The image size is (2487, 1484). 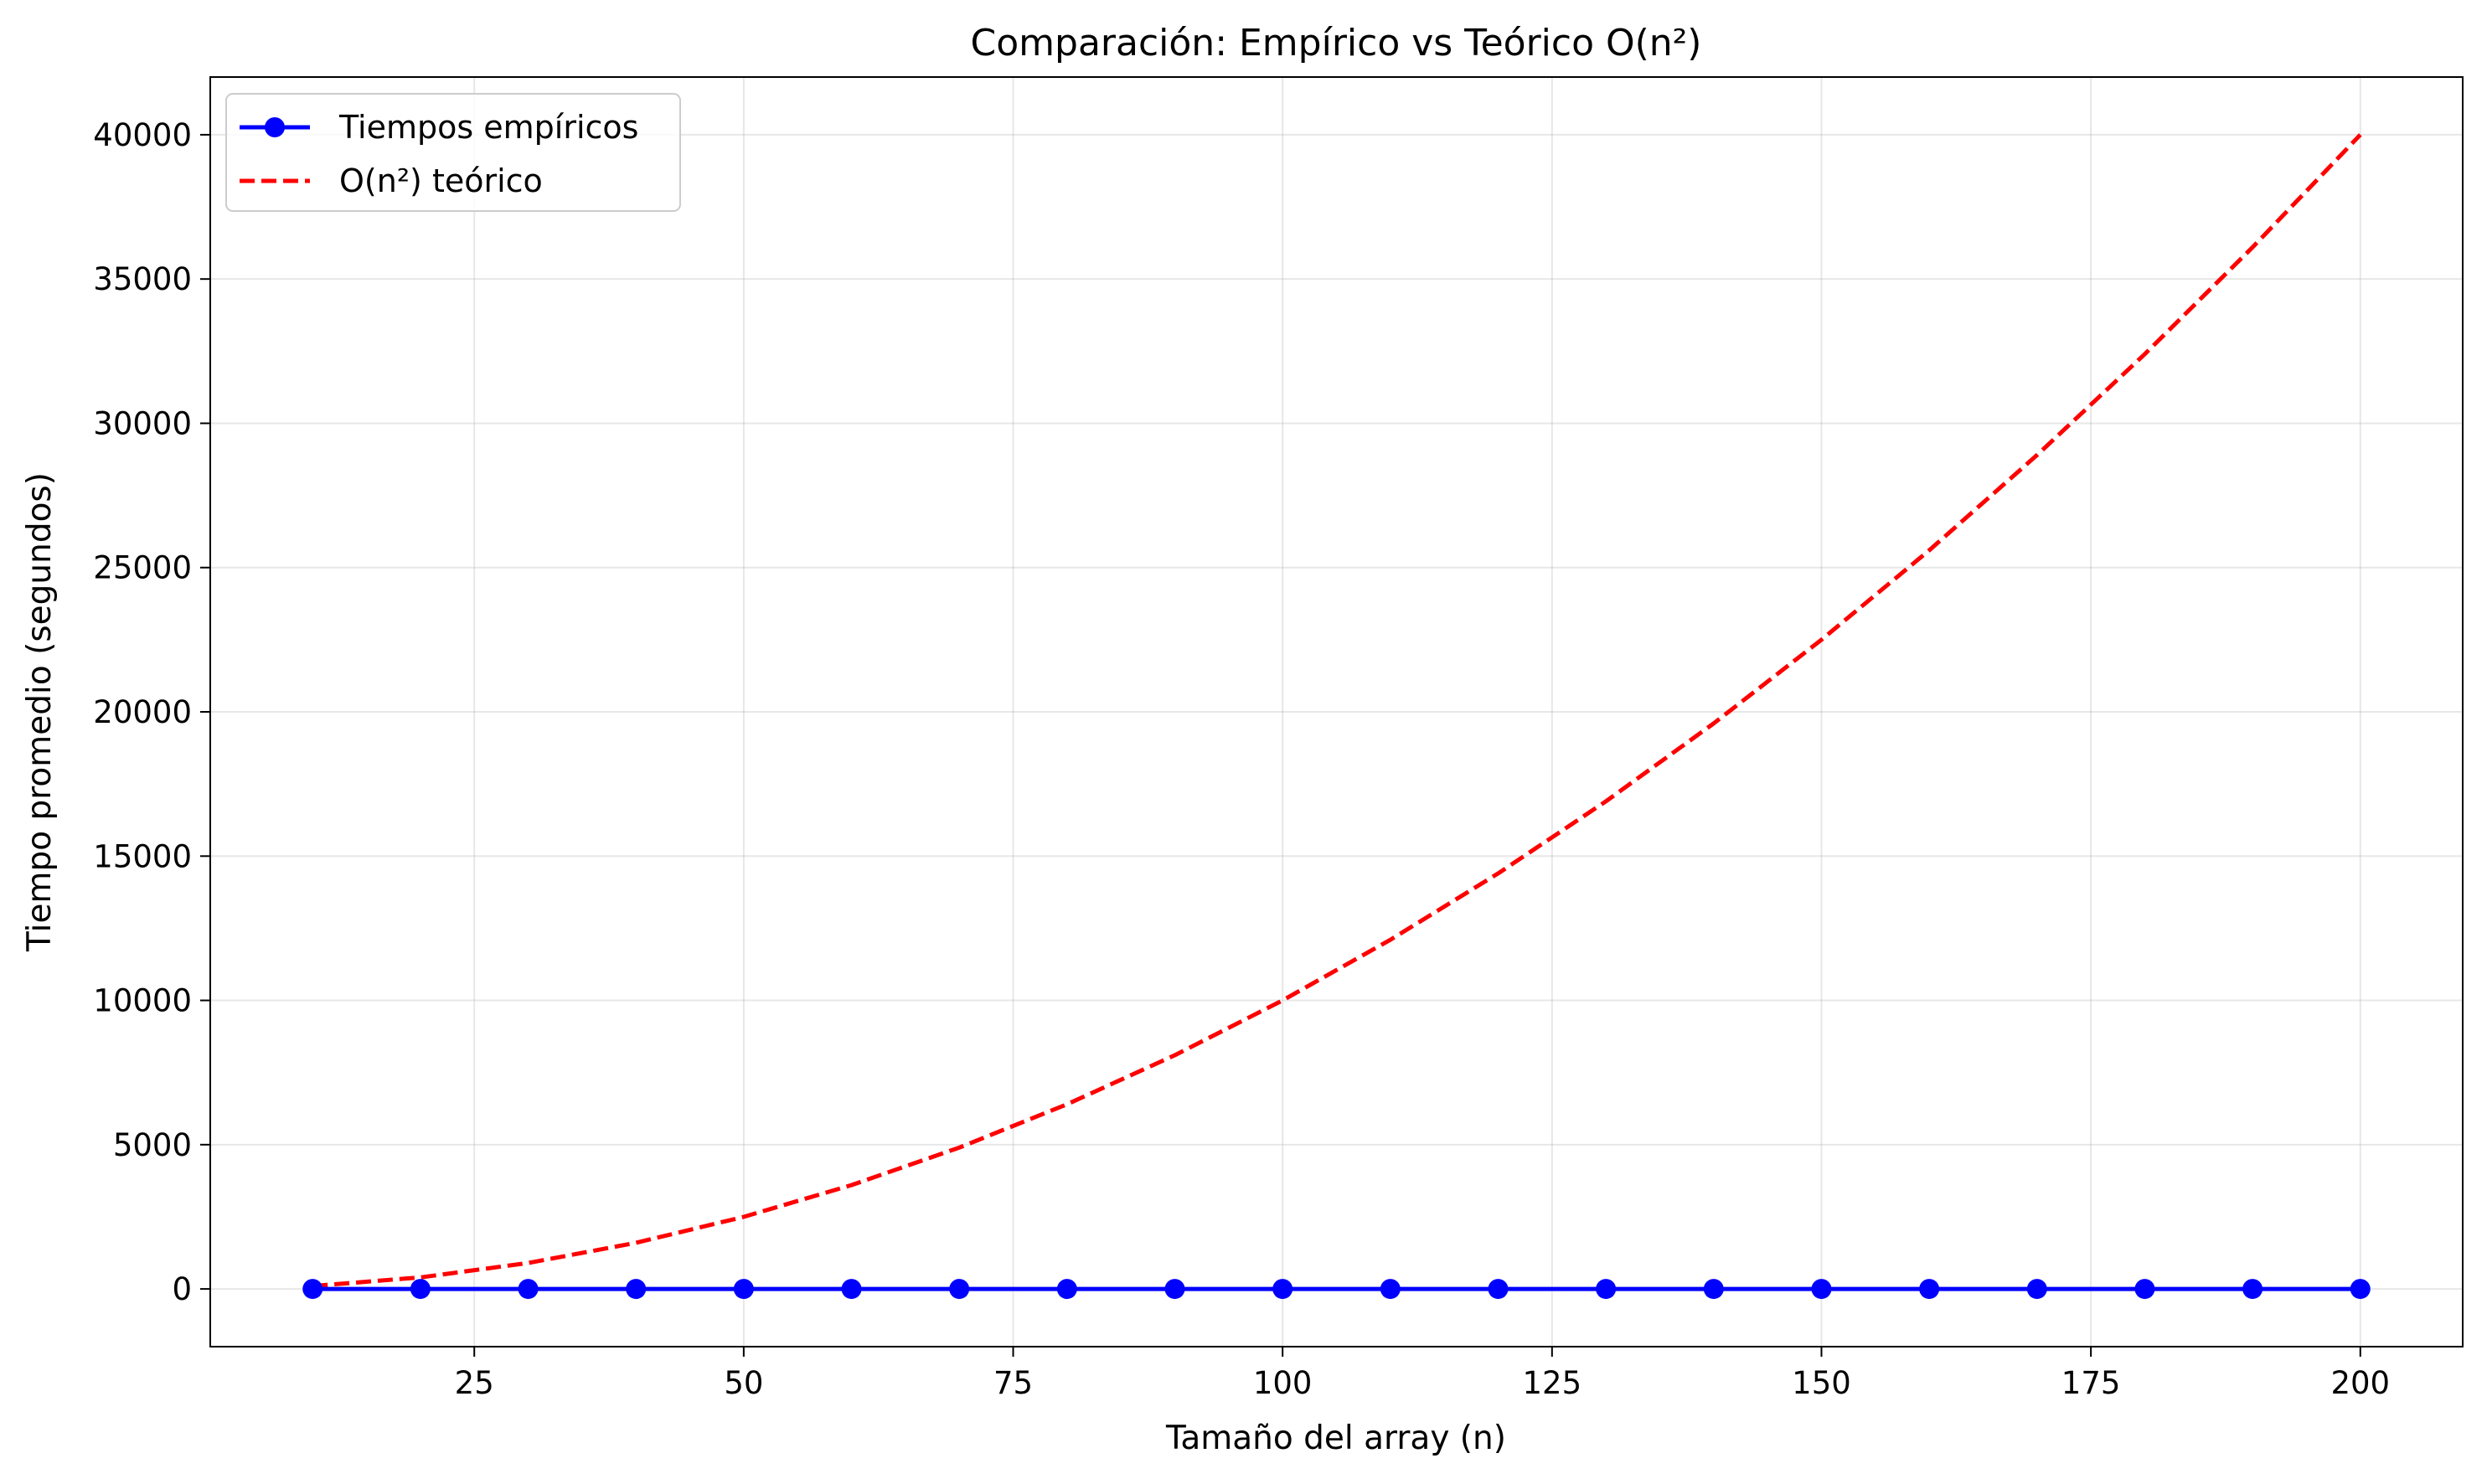 What do you see at coordinates (275, 127) in the screenshot?
I see `legend-marker-empirico` at bounding box center [275, 127].